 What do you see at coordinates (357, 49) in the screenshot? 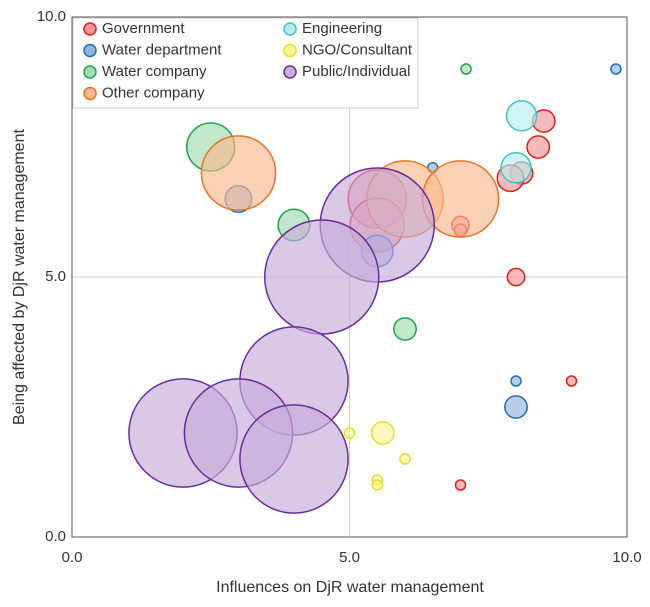
I see `legend-label: NGO/Consultant` at bounding box center [357, 49].